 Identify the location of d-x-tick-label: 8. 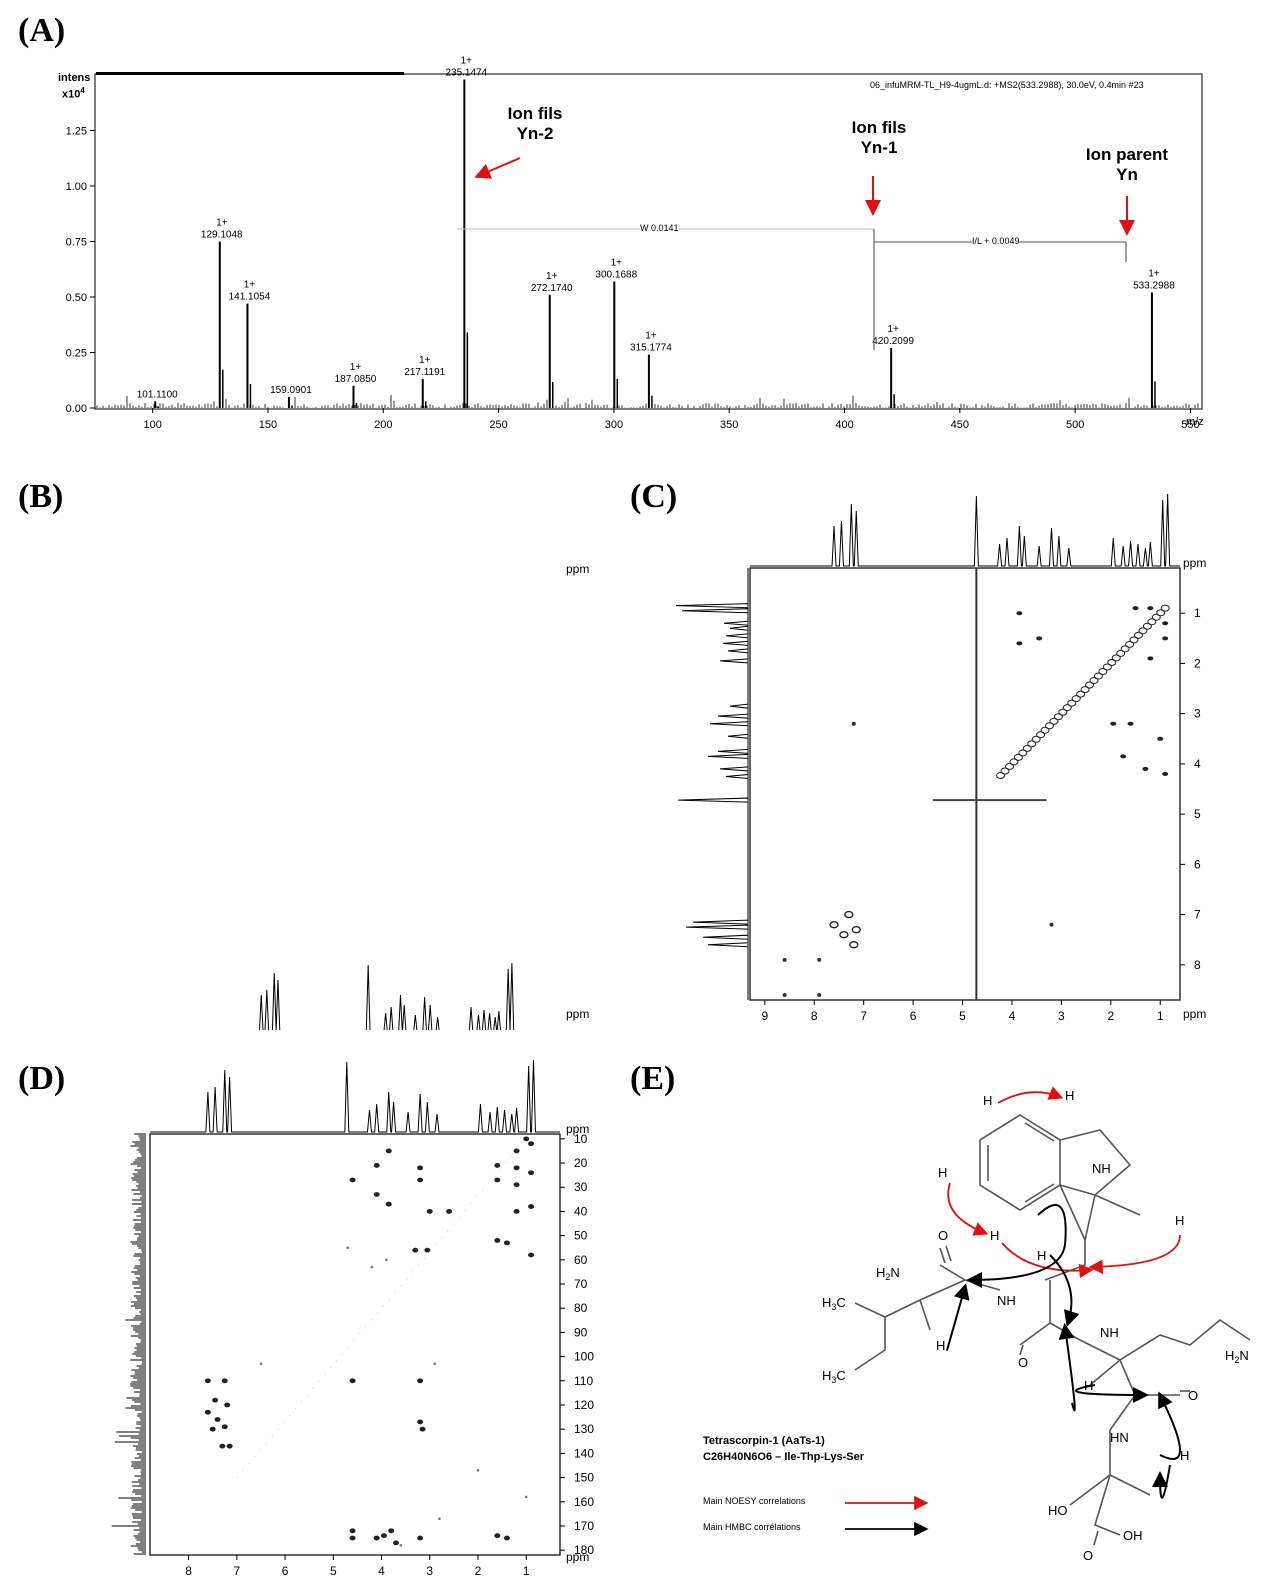
(188, 1571).